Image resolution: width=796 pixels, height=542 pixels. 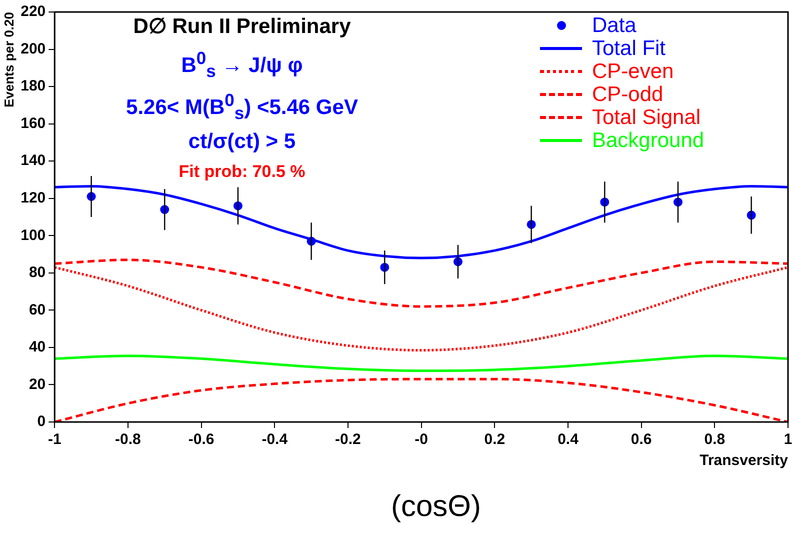 I want to click on y-axis-title: Events per 0.20, so click(x=8, y=60).